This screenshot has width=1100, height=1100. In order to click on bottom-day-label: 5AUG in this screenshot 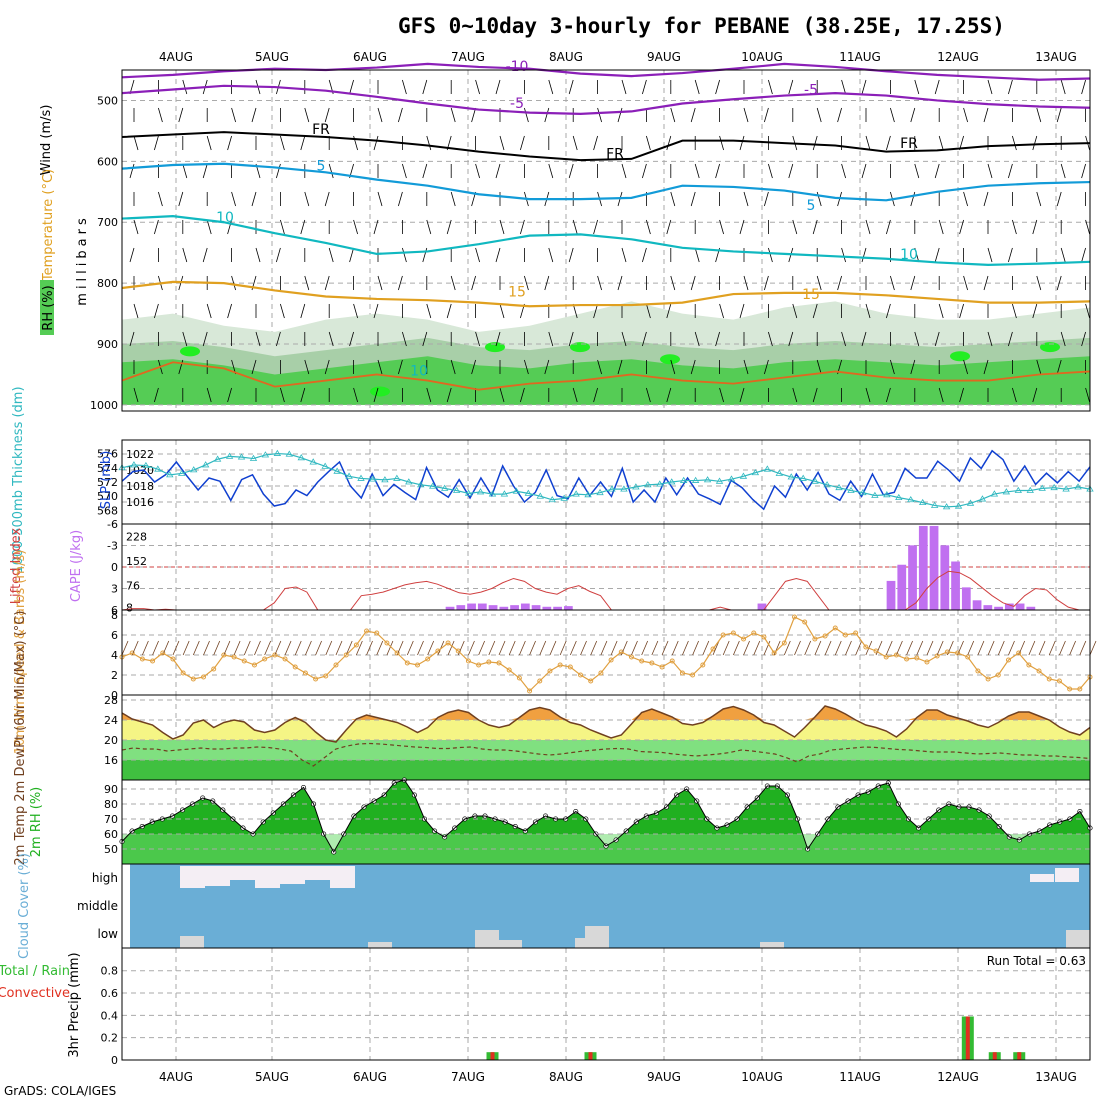, I will do `click(272, 1077)`.